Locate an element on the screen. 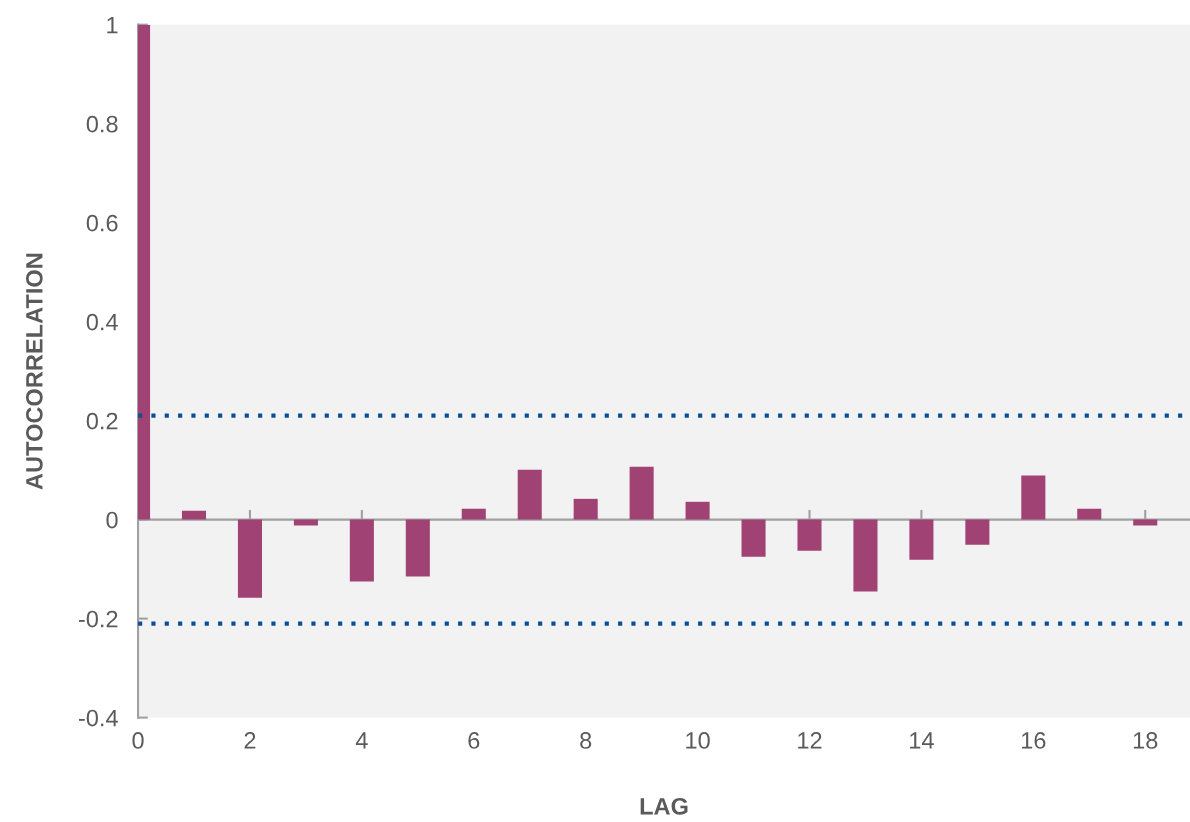 This screenshot has width=1190, height=822. y-tick-label: 1 is located at coordinates (112, 25).